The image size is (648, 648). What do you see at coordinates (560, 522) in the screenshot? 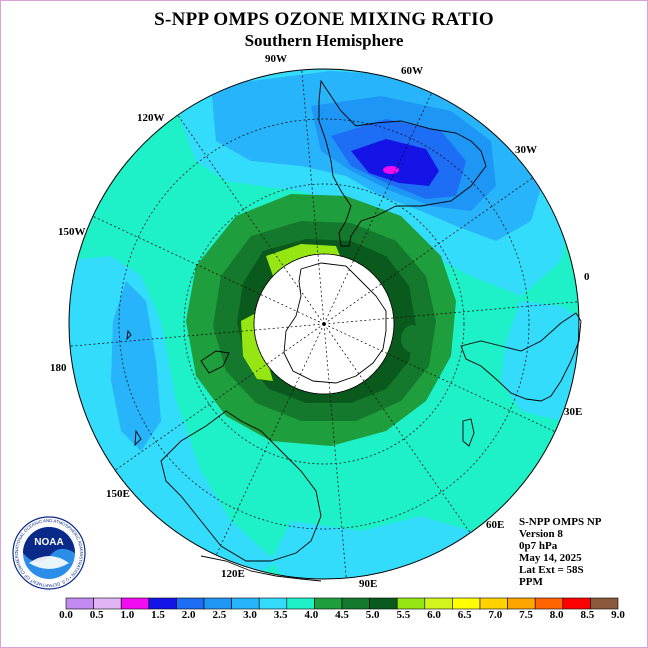
I see `info-instrument: S-NPP OMPS NP` at bounding box center [560, 522].